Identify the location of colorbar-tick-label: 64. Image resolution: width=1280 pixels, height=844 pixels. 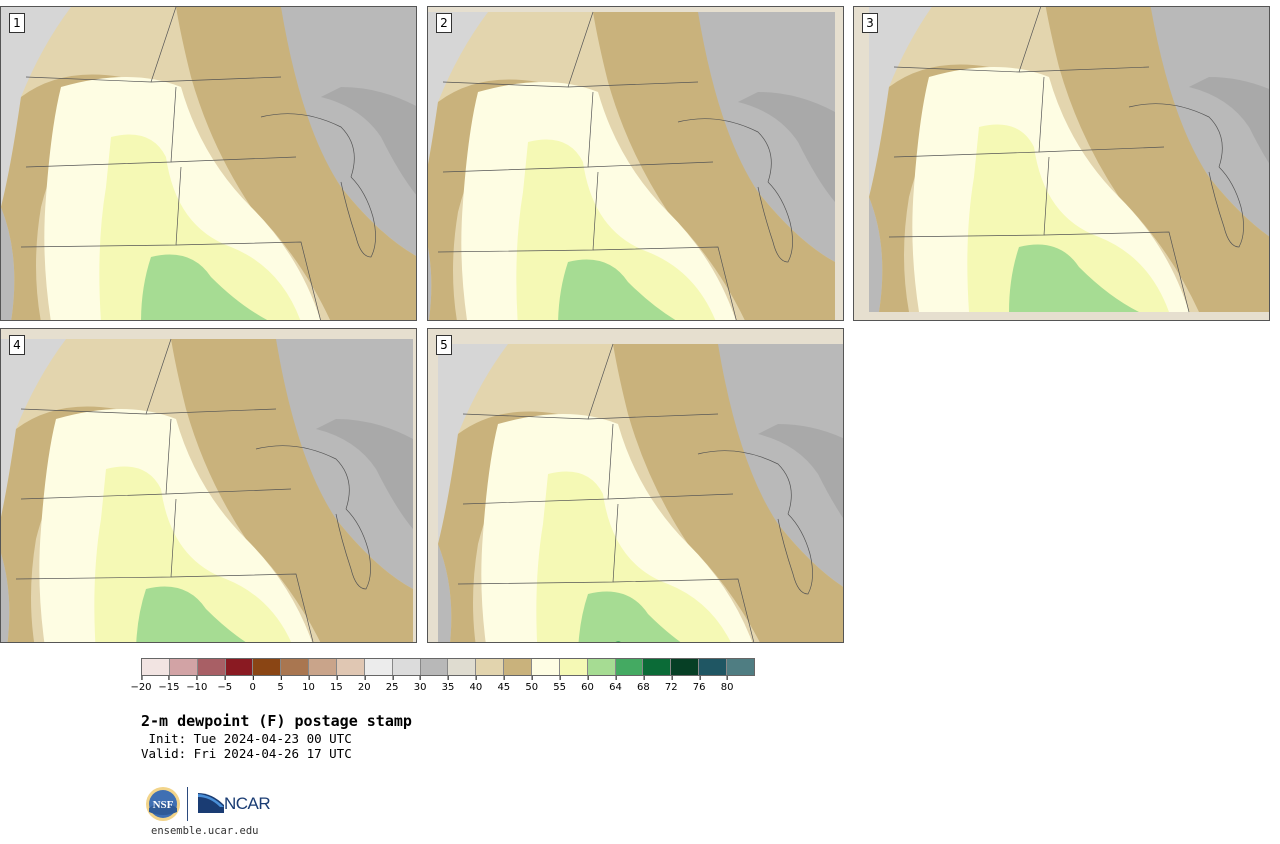
(615, 684).